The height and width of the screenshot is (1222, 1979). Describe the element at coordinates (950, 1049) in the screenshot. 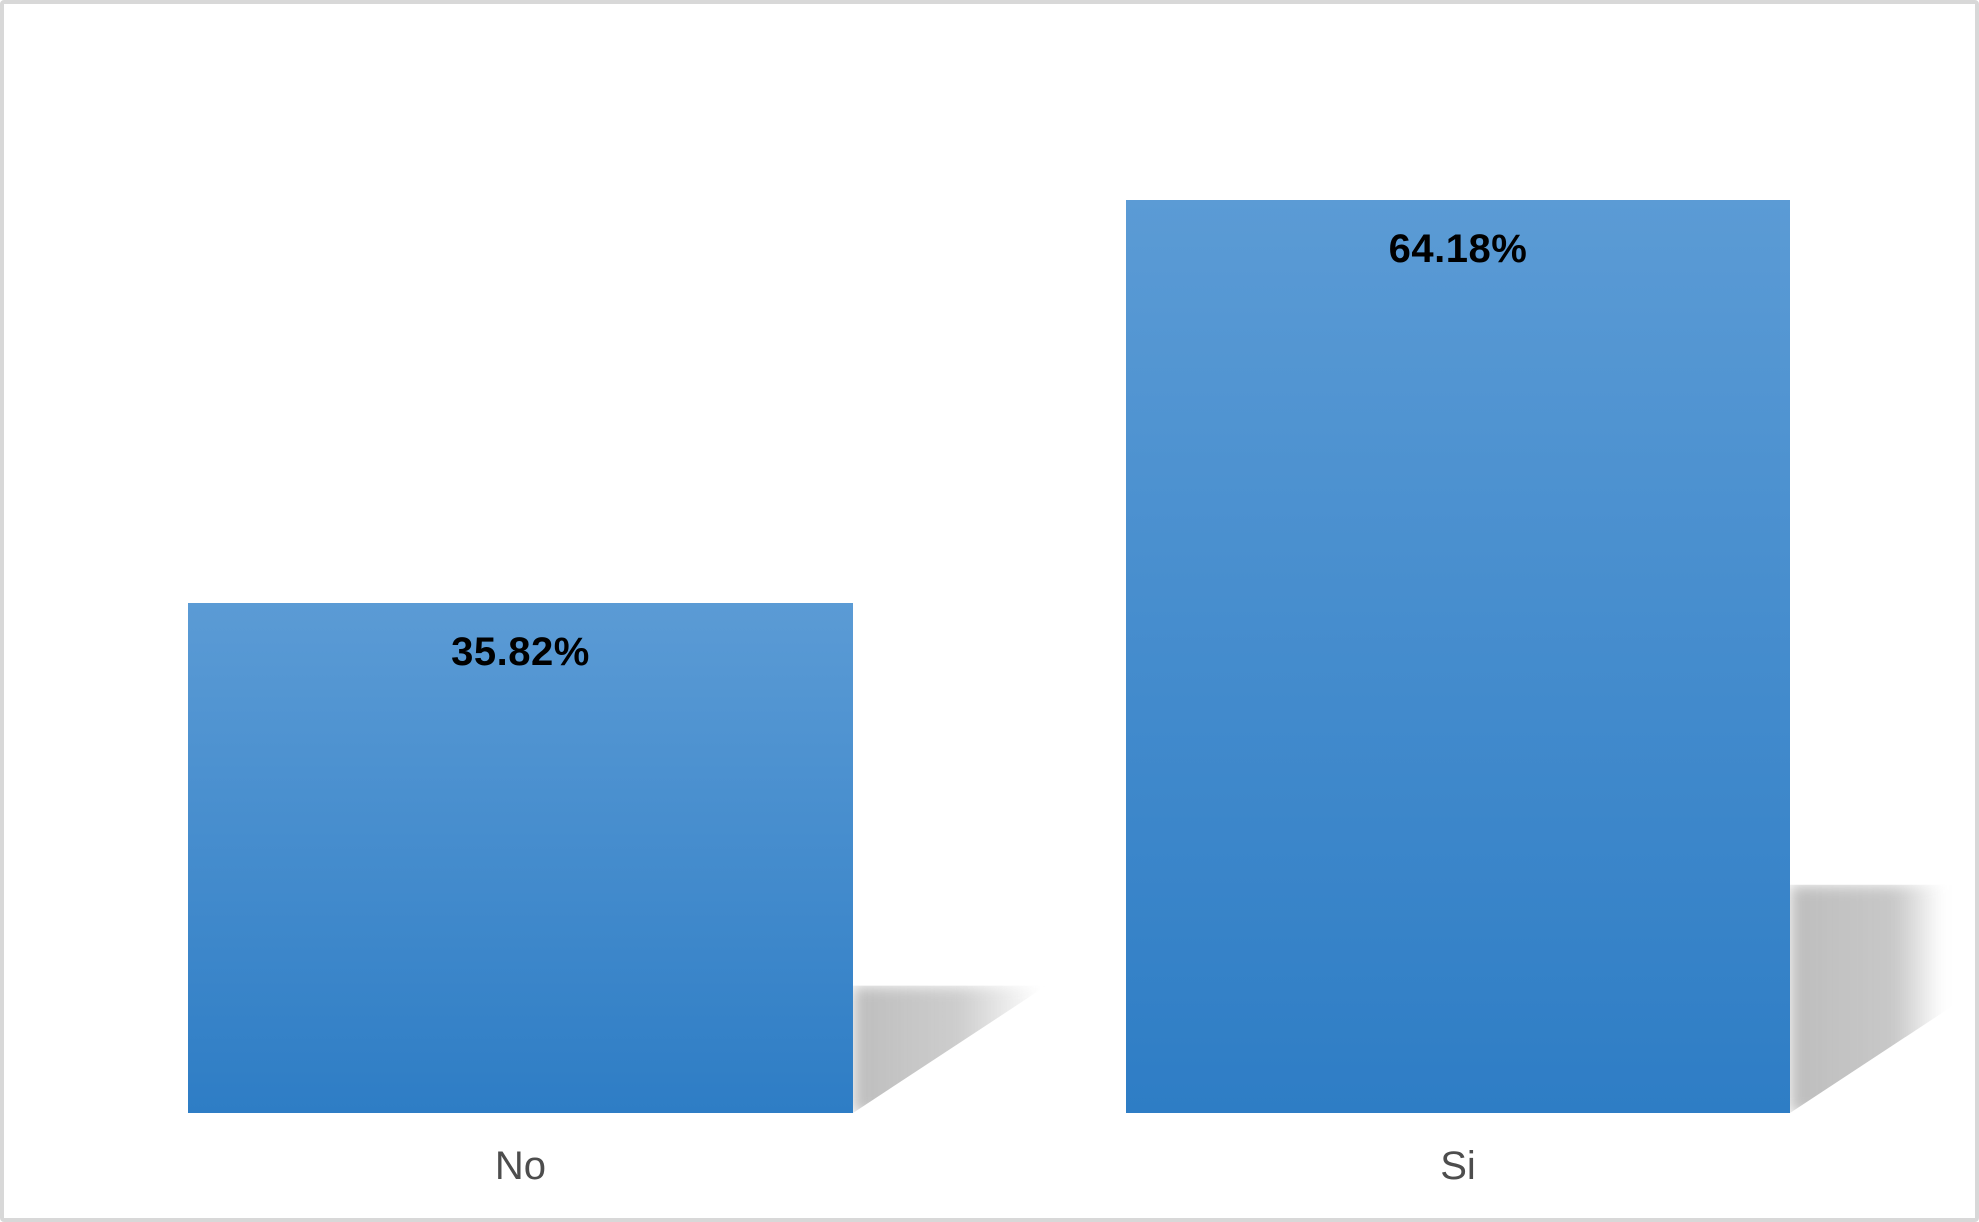

I see `bar-shadow-no` at that location.